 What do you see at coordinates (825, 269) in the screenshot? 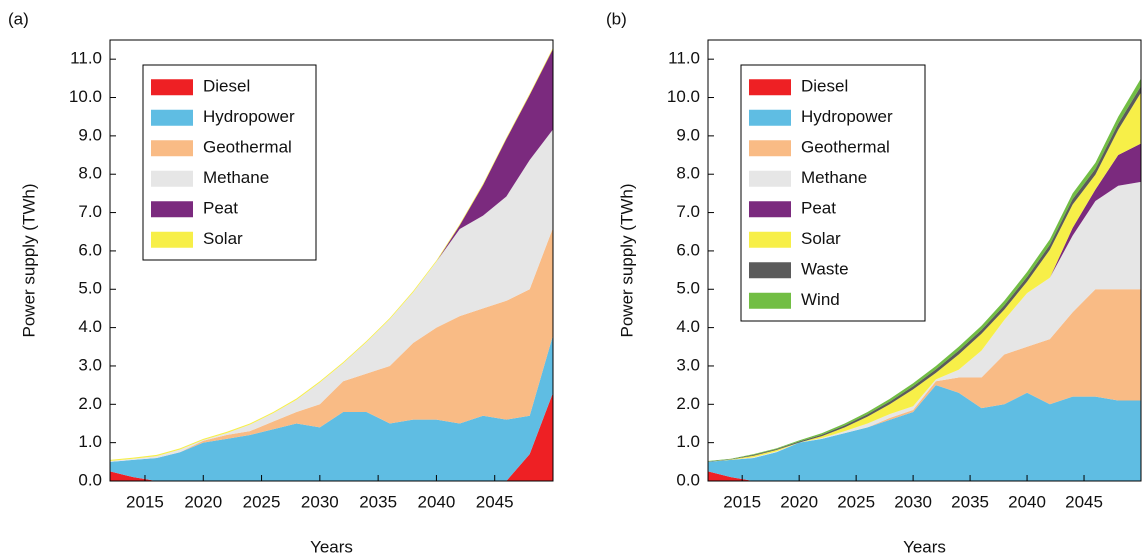
I see `legend-label: Waste` at bounding box center [825, 269].